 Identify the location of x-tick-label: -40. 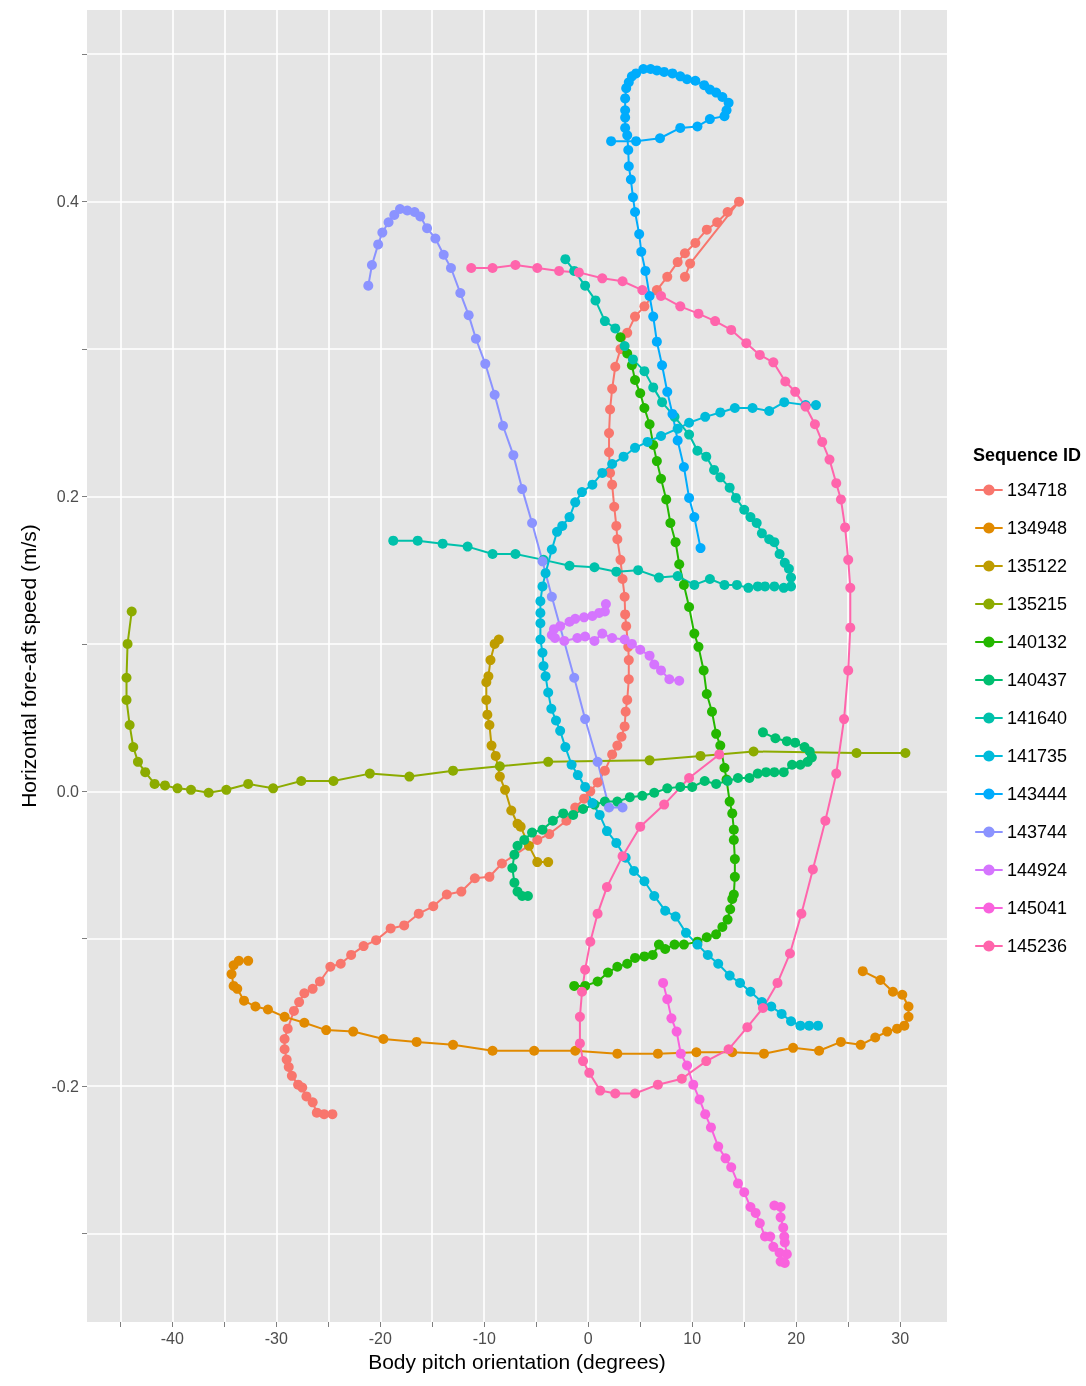
(172, 1338).